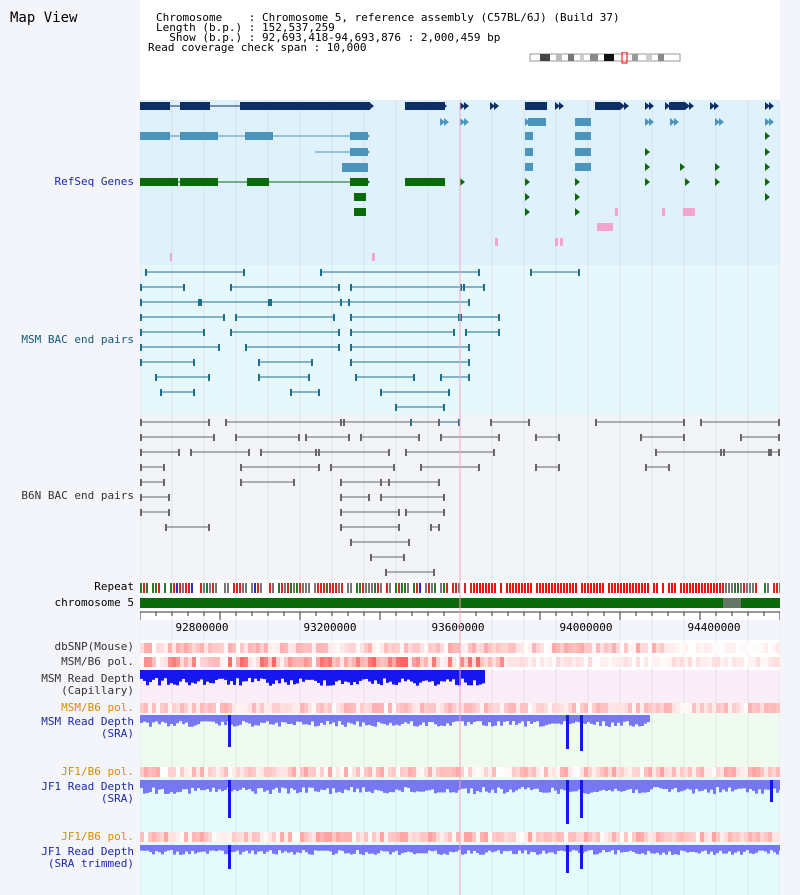 The height and width of the screenshot is (895, 800). Describe the element at coordinates (647, 122) in the screenshot. I see `refseq-mid-arrow` at that location.